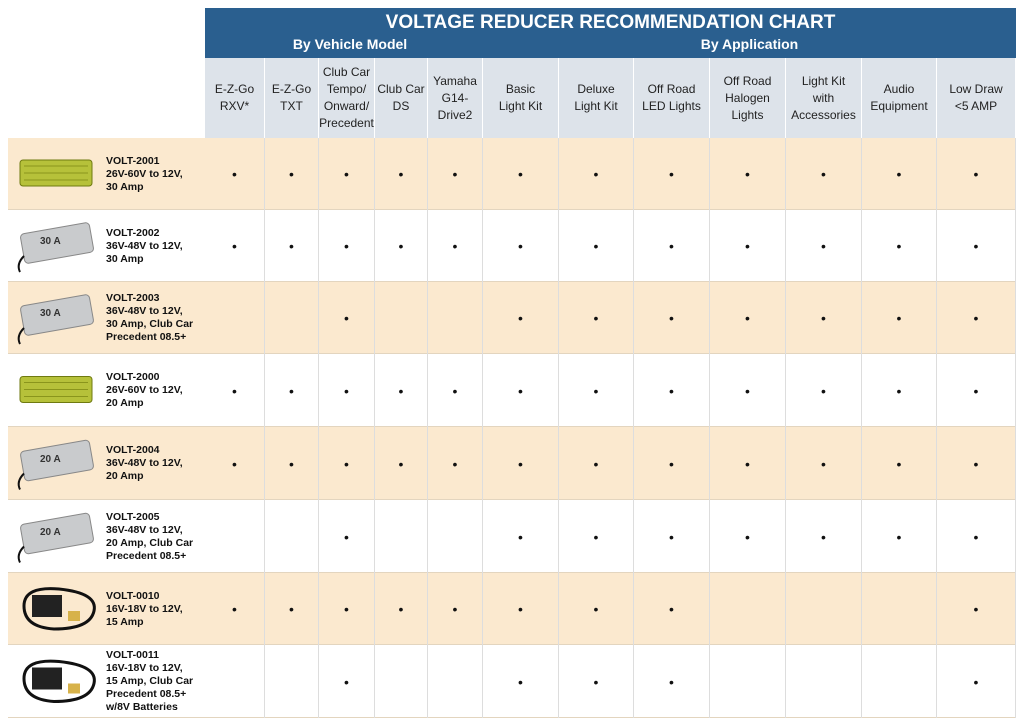  I want to click on column-header-line: G14-, so click(455, 97).